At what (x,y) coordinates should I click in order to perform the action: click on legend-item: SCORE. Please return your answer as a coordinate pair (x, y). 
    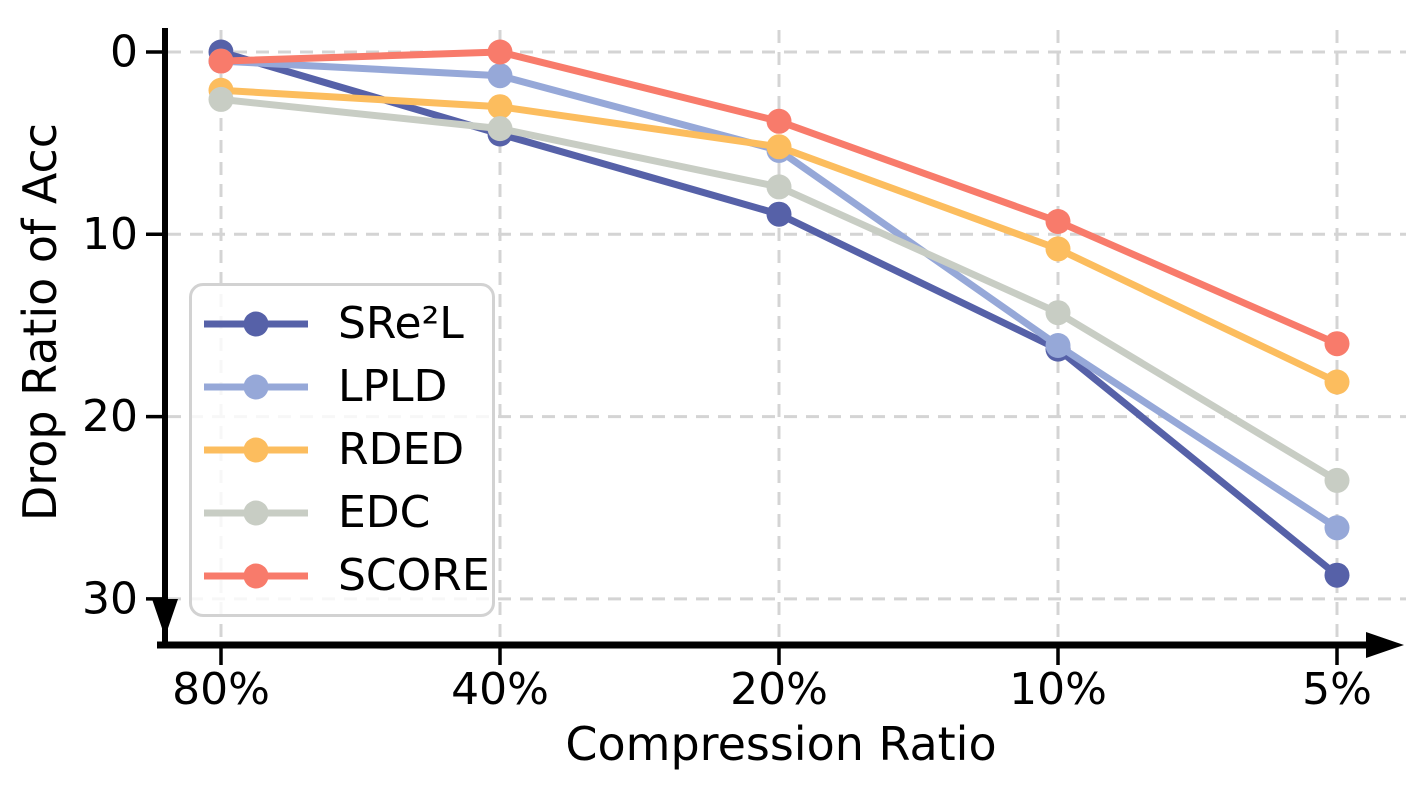
    Looking at the image, I should click on (346, 576).